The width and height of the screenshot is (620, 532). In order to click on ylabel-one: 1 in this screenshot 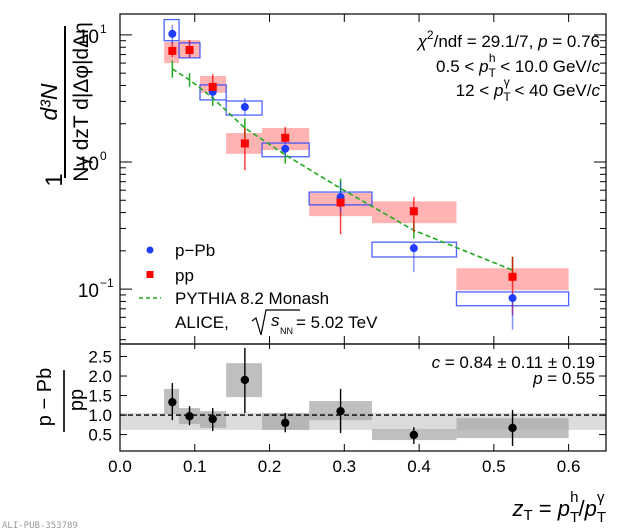, I will do `click(54, 179)`.